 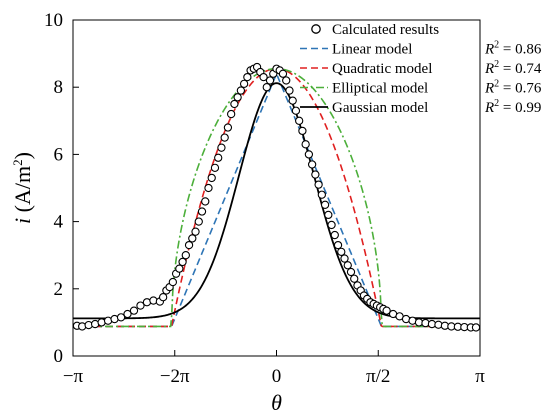 I want to click on r2-value: R2 = 0.74, so click(x=513, y=68).